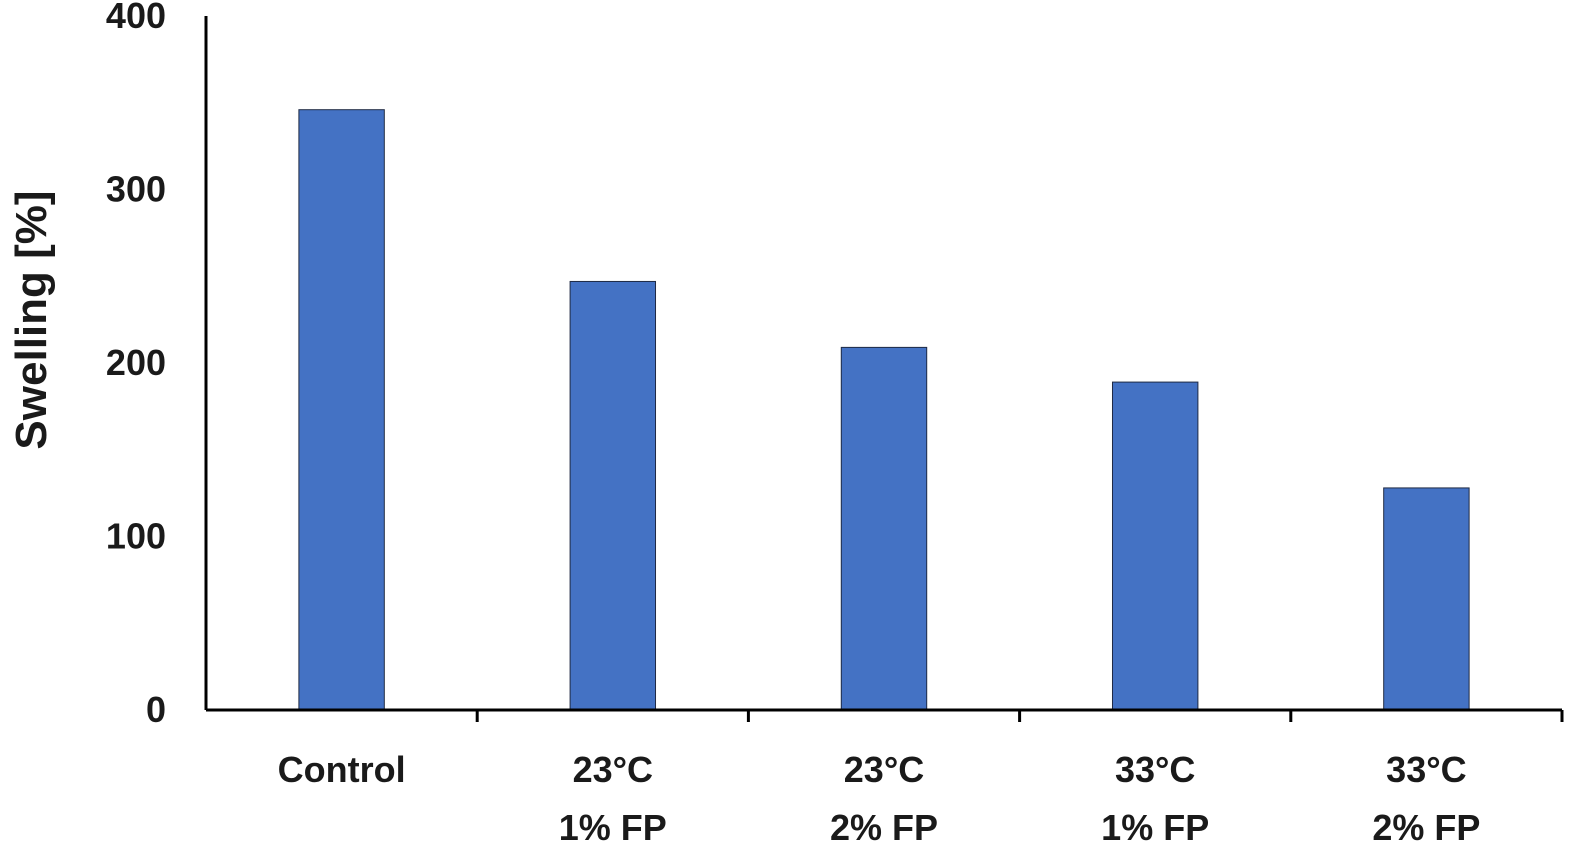 The width and height of the screenshot is (1580, 853). What do you see at coordinates (136, 18) in the screenshot?
I see `y-tick-label: 400` at bounding box center [136, 18].